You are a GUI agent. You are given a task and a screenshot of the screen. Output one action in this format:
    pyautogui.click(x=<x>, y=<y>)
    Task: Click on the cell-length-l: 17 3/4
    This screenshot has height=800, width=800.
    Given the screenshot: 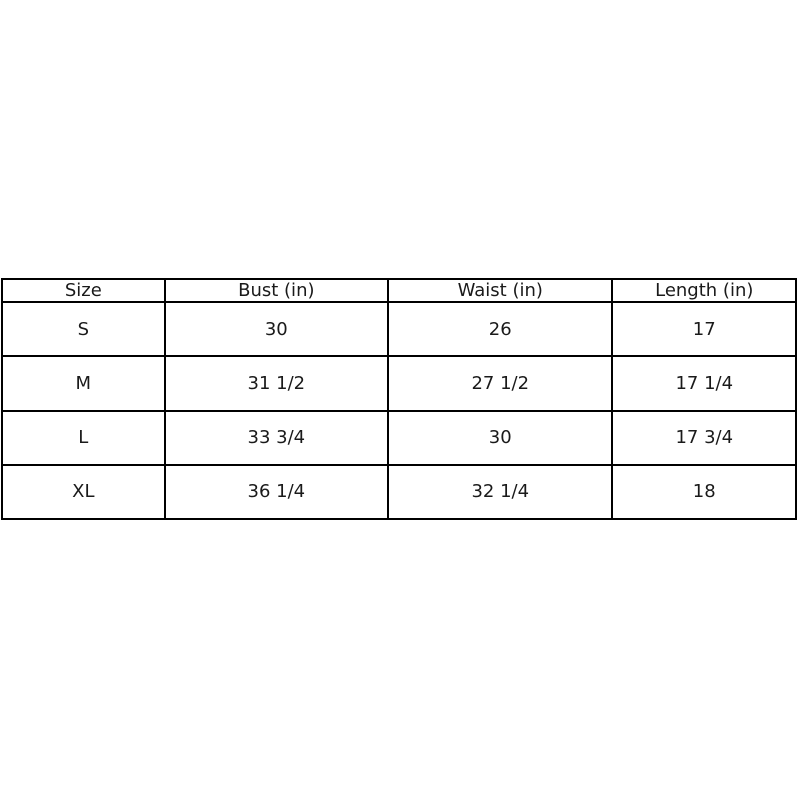 What is the action you would take?
    pyautogui.click(x=704, y=437)
    